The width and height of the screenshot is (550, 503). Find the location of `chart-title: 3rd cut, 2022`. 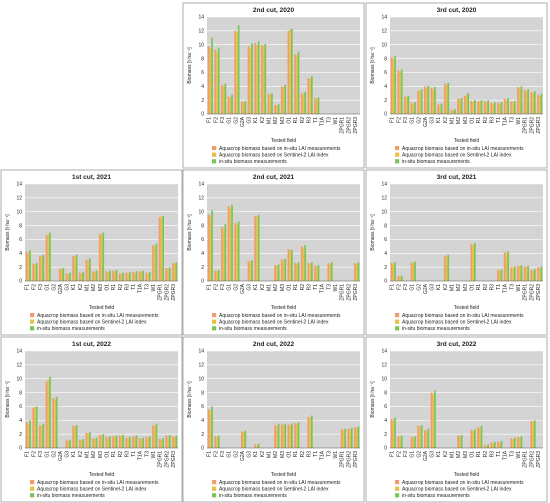

chart-title: 3rd cut, 2022 is located at coordinates (457, 344).